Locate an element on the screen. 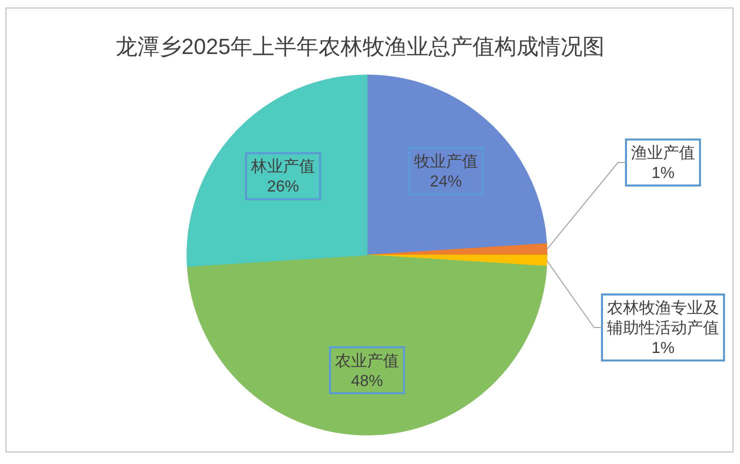  chart-title: 龙潭乡2025年上半年农林牧渔业总产值构成情况图 is located at coordinates (360, 46).